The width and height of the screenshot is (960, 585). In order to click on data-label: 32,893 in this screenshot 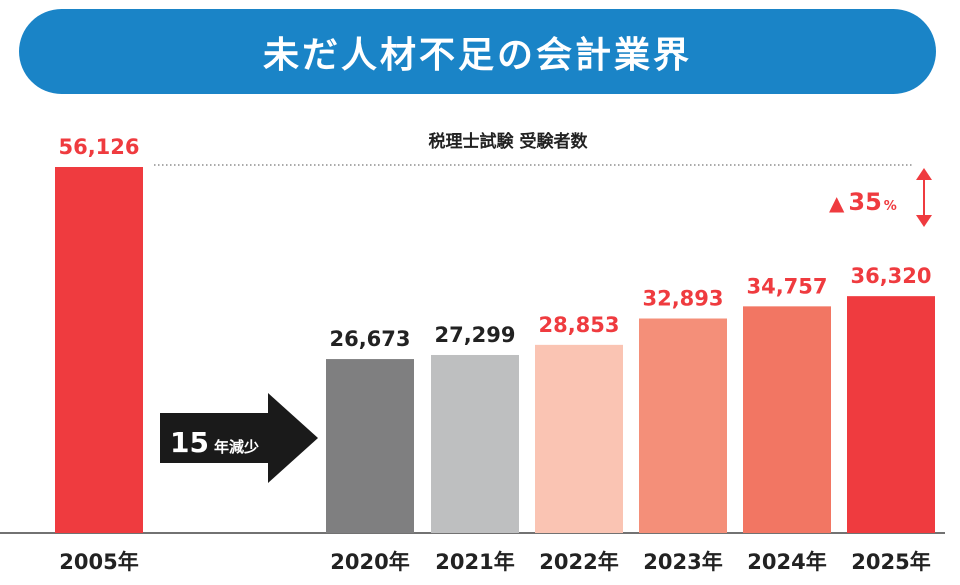, I will do `click(682, 299)`.